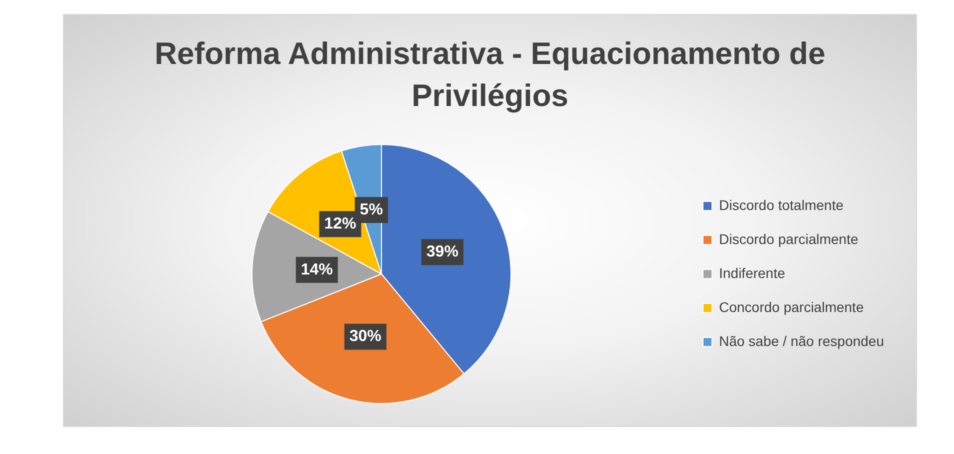 The image size is (954, 454). Describe the element at coordinates (791, 306) in the screenshot. I see `legend-label: Concordo parcialmente` at that location.